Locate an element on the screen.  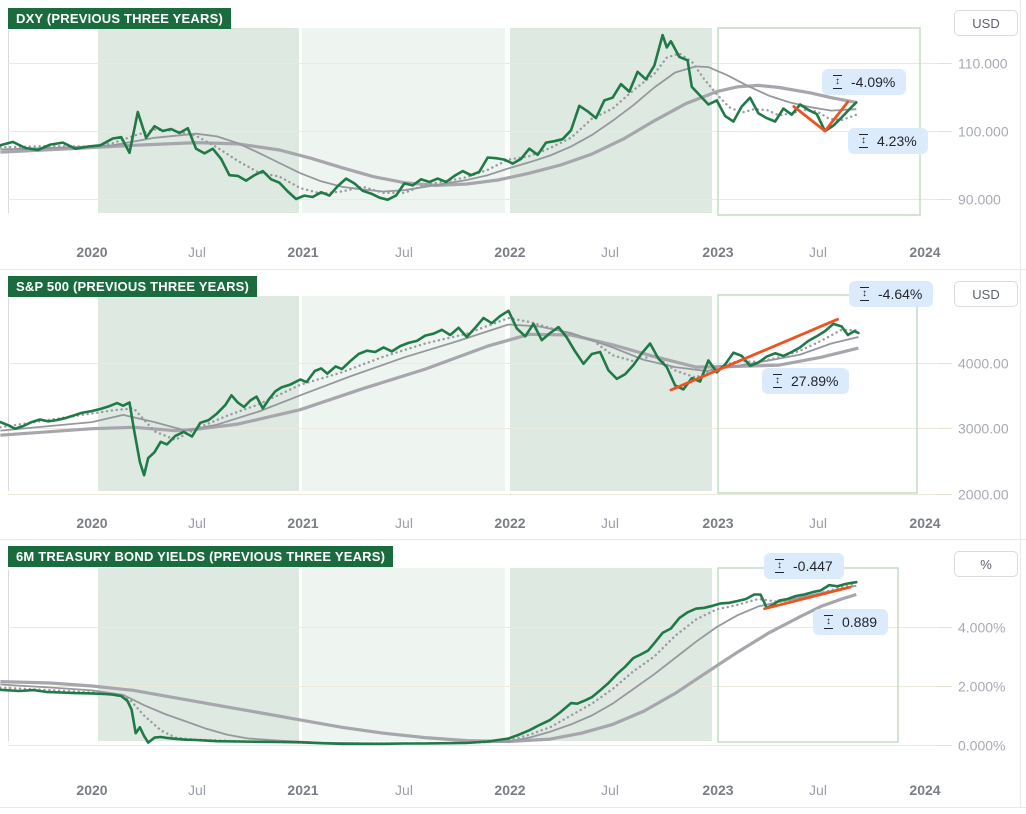
series-ma-slow is located at coordinates (428, 135).